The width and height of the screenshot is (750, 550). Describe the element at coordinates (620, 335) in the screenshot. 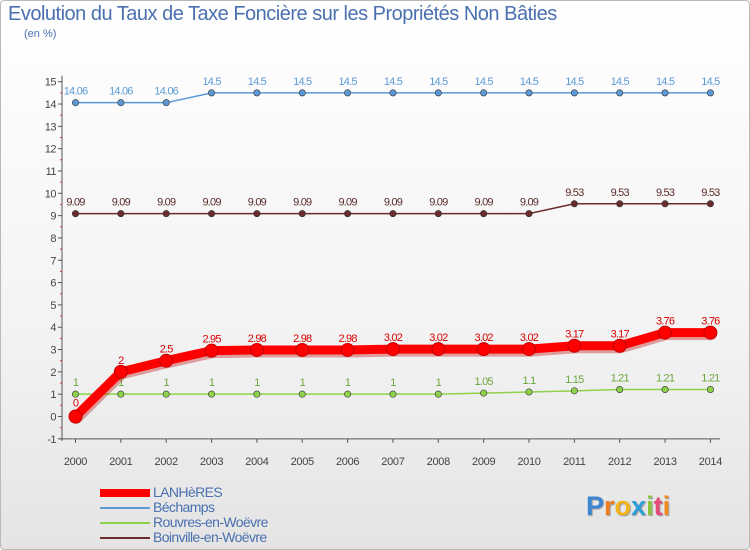

I see `data-label: 3.17` at that location.